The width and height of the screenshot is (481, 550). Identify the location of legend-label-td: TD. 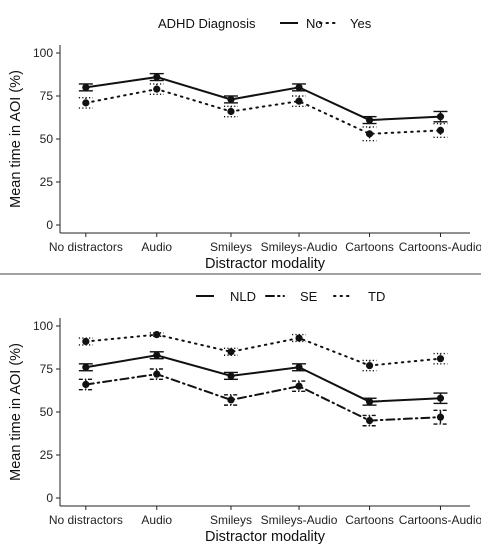
(376, 296).